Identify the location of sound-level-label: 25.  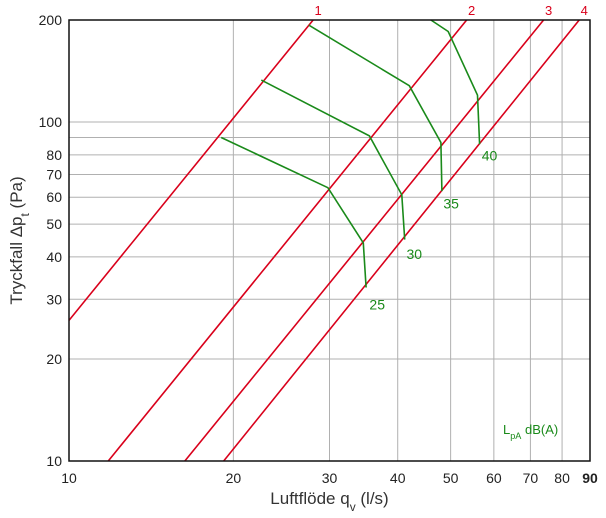
(377, 304).